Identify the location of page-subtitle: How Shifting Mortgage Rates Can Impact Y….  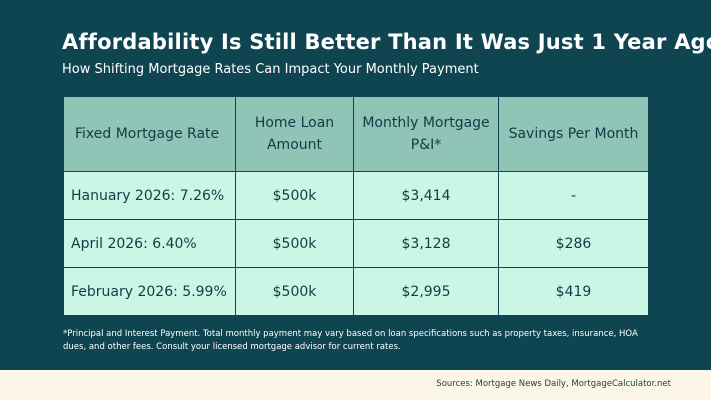
(270, 69).